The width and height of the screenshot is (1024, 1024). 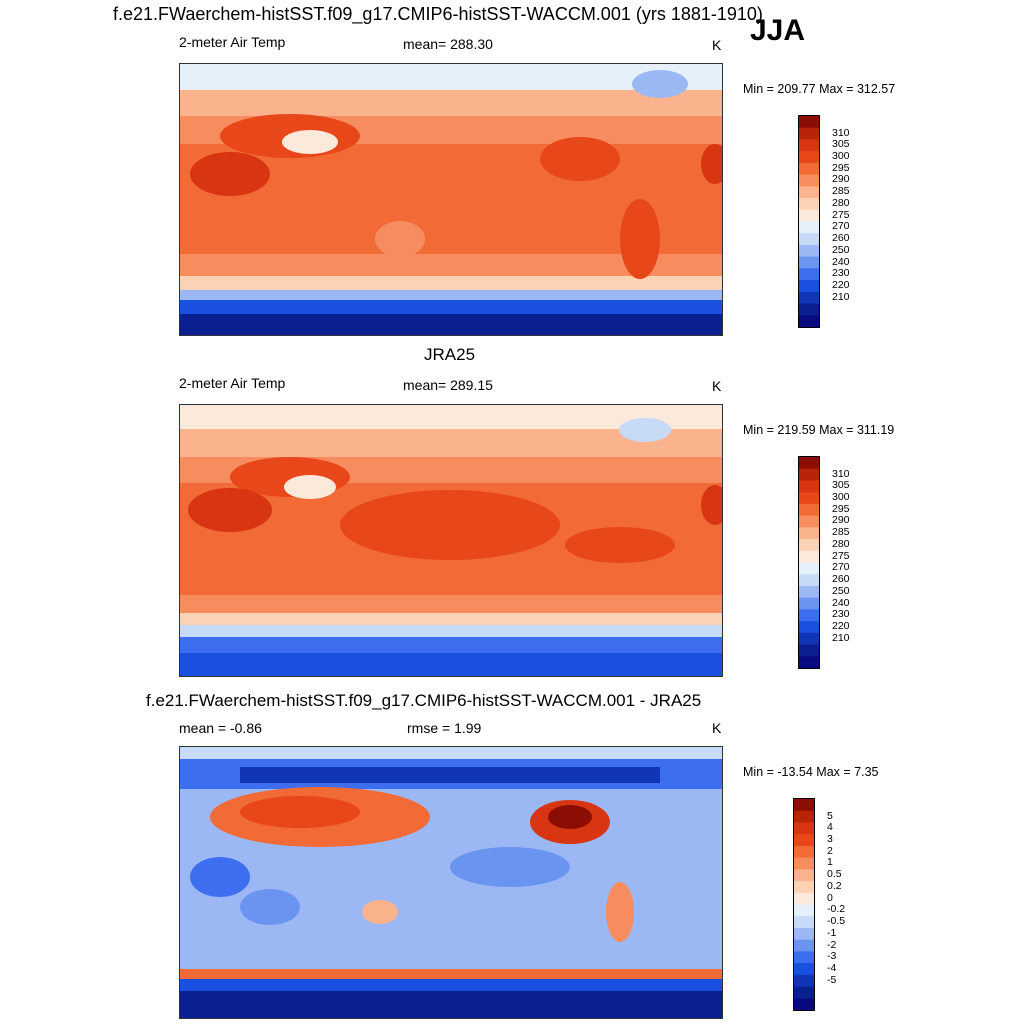 I want to click on panel3-colorbar-tick: 0, so click(x=830, y=897).